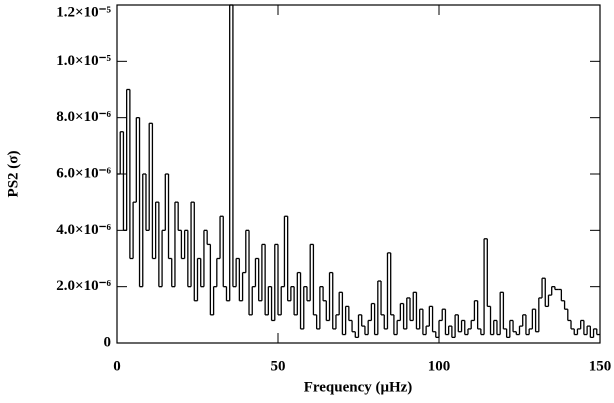 This screenshot has width=614, height=403. I want to click on x-tick-label: 100, so click(439, 366).